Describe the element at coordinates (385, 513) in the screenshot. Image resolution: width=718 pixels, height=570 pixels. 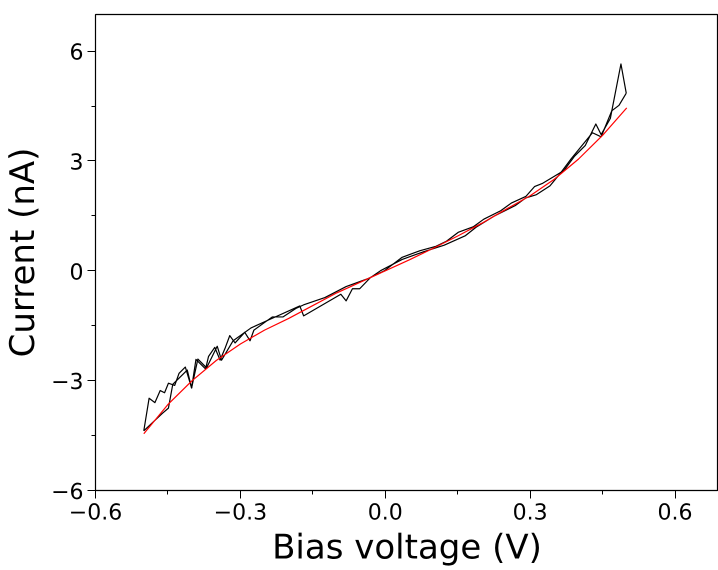
I see `x-tick-label: 0.0` at that location.